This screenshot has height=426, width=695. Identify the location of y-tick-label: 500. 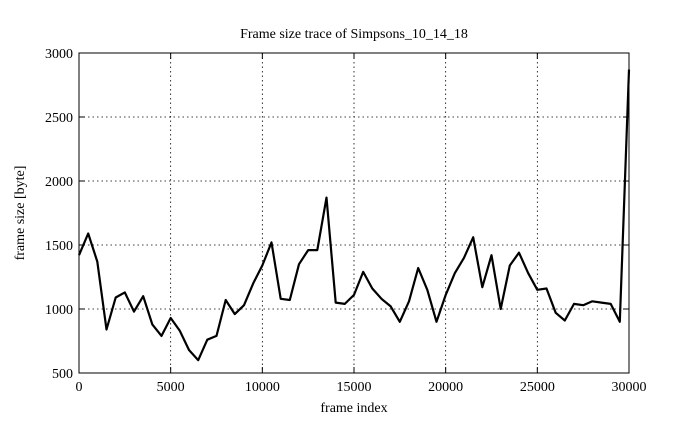
(62, 374).